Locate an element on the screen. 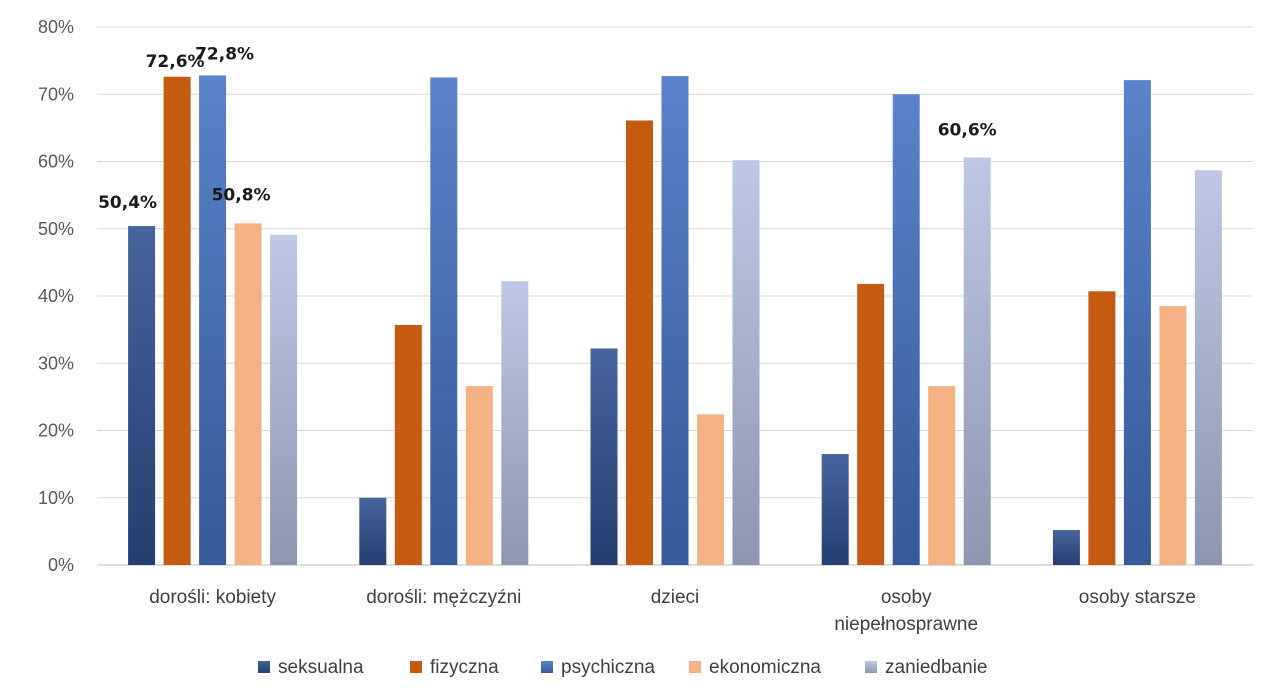 This screenshot has height=695, width=1266. data-label: 50,8% is located at coordinates (241, 195).